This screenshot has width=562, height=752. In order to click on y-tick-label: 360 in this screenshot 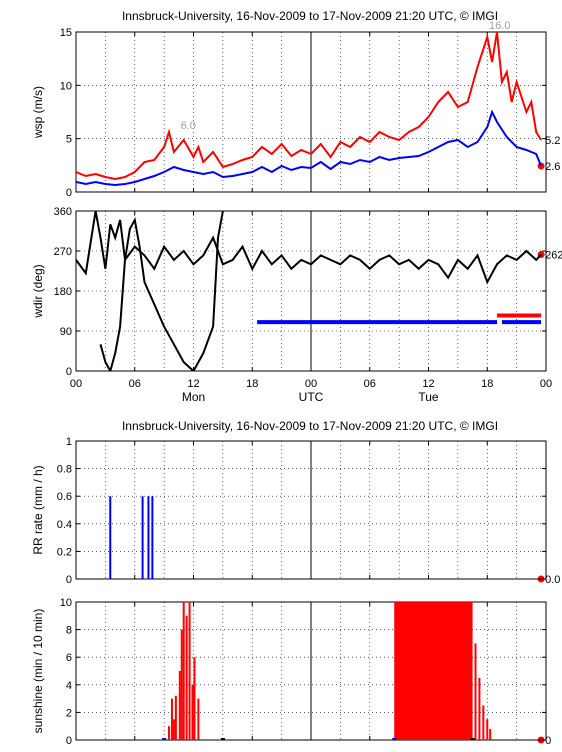, I will do `click(63, 212)`.